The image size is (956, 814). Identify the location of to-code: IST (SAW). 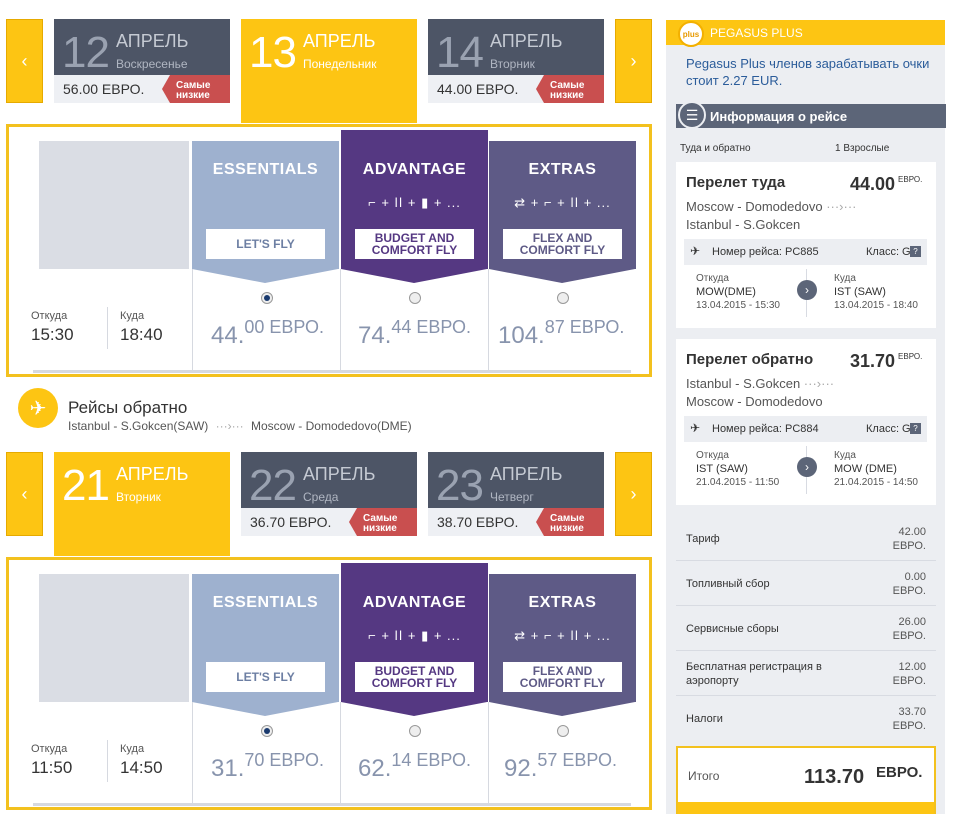
(860, 292).